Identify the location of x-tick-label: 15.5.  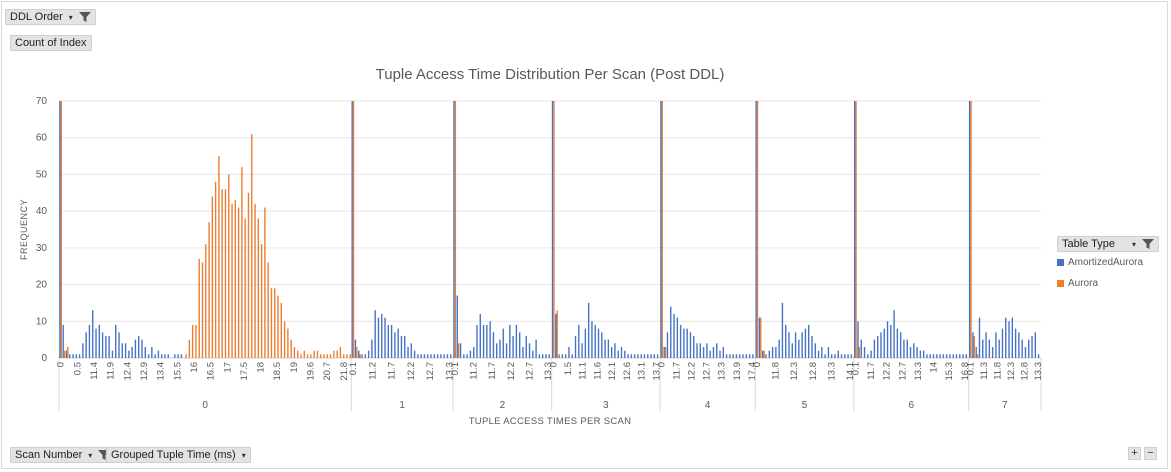
(177, 371).